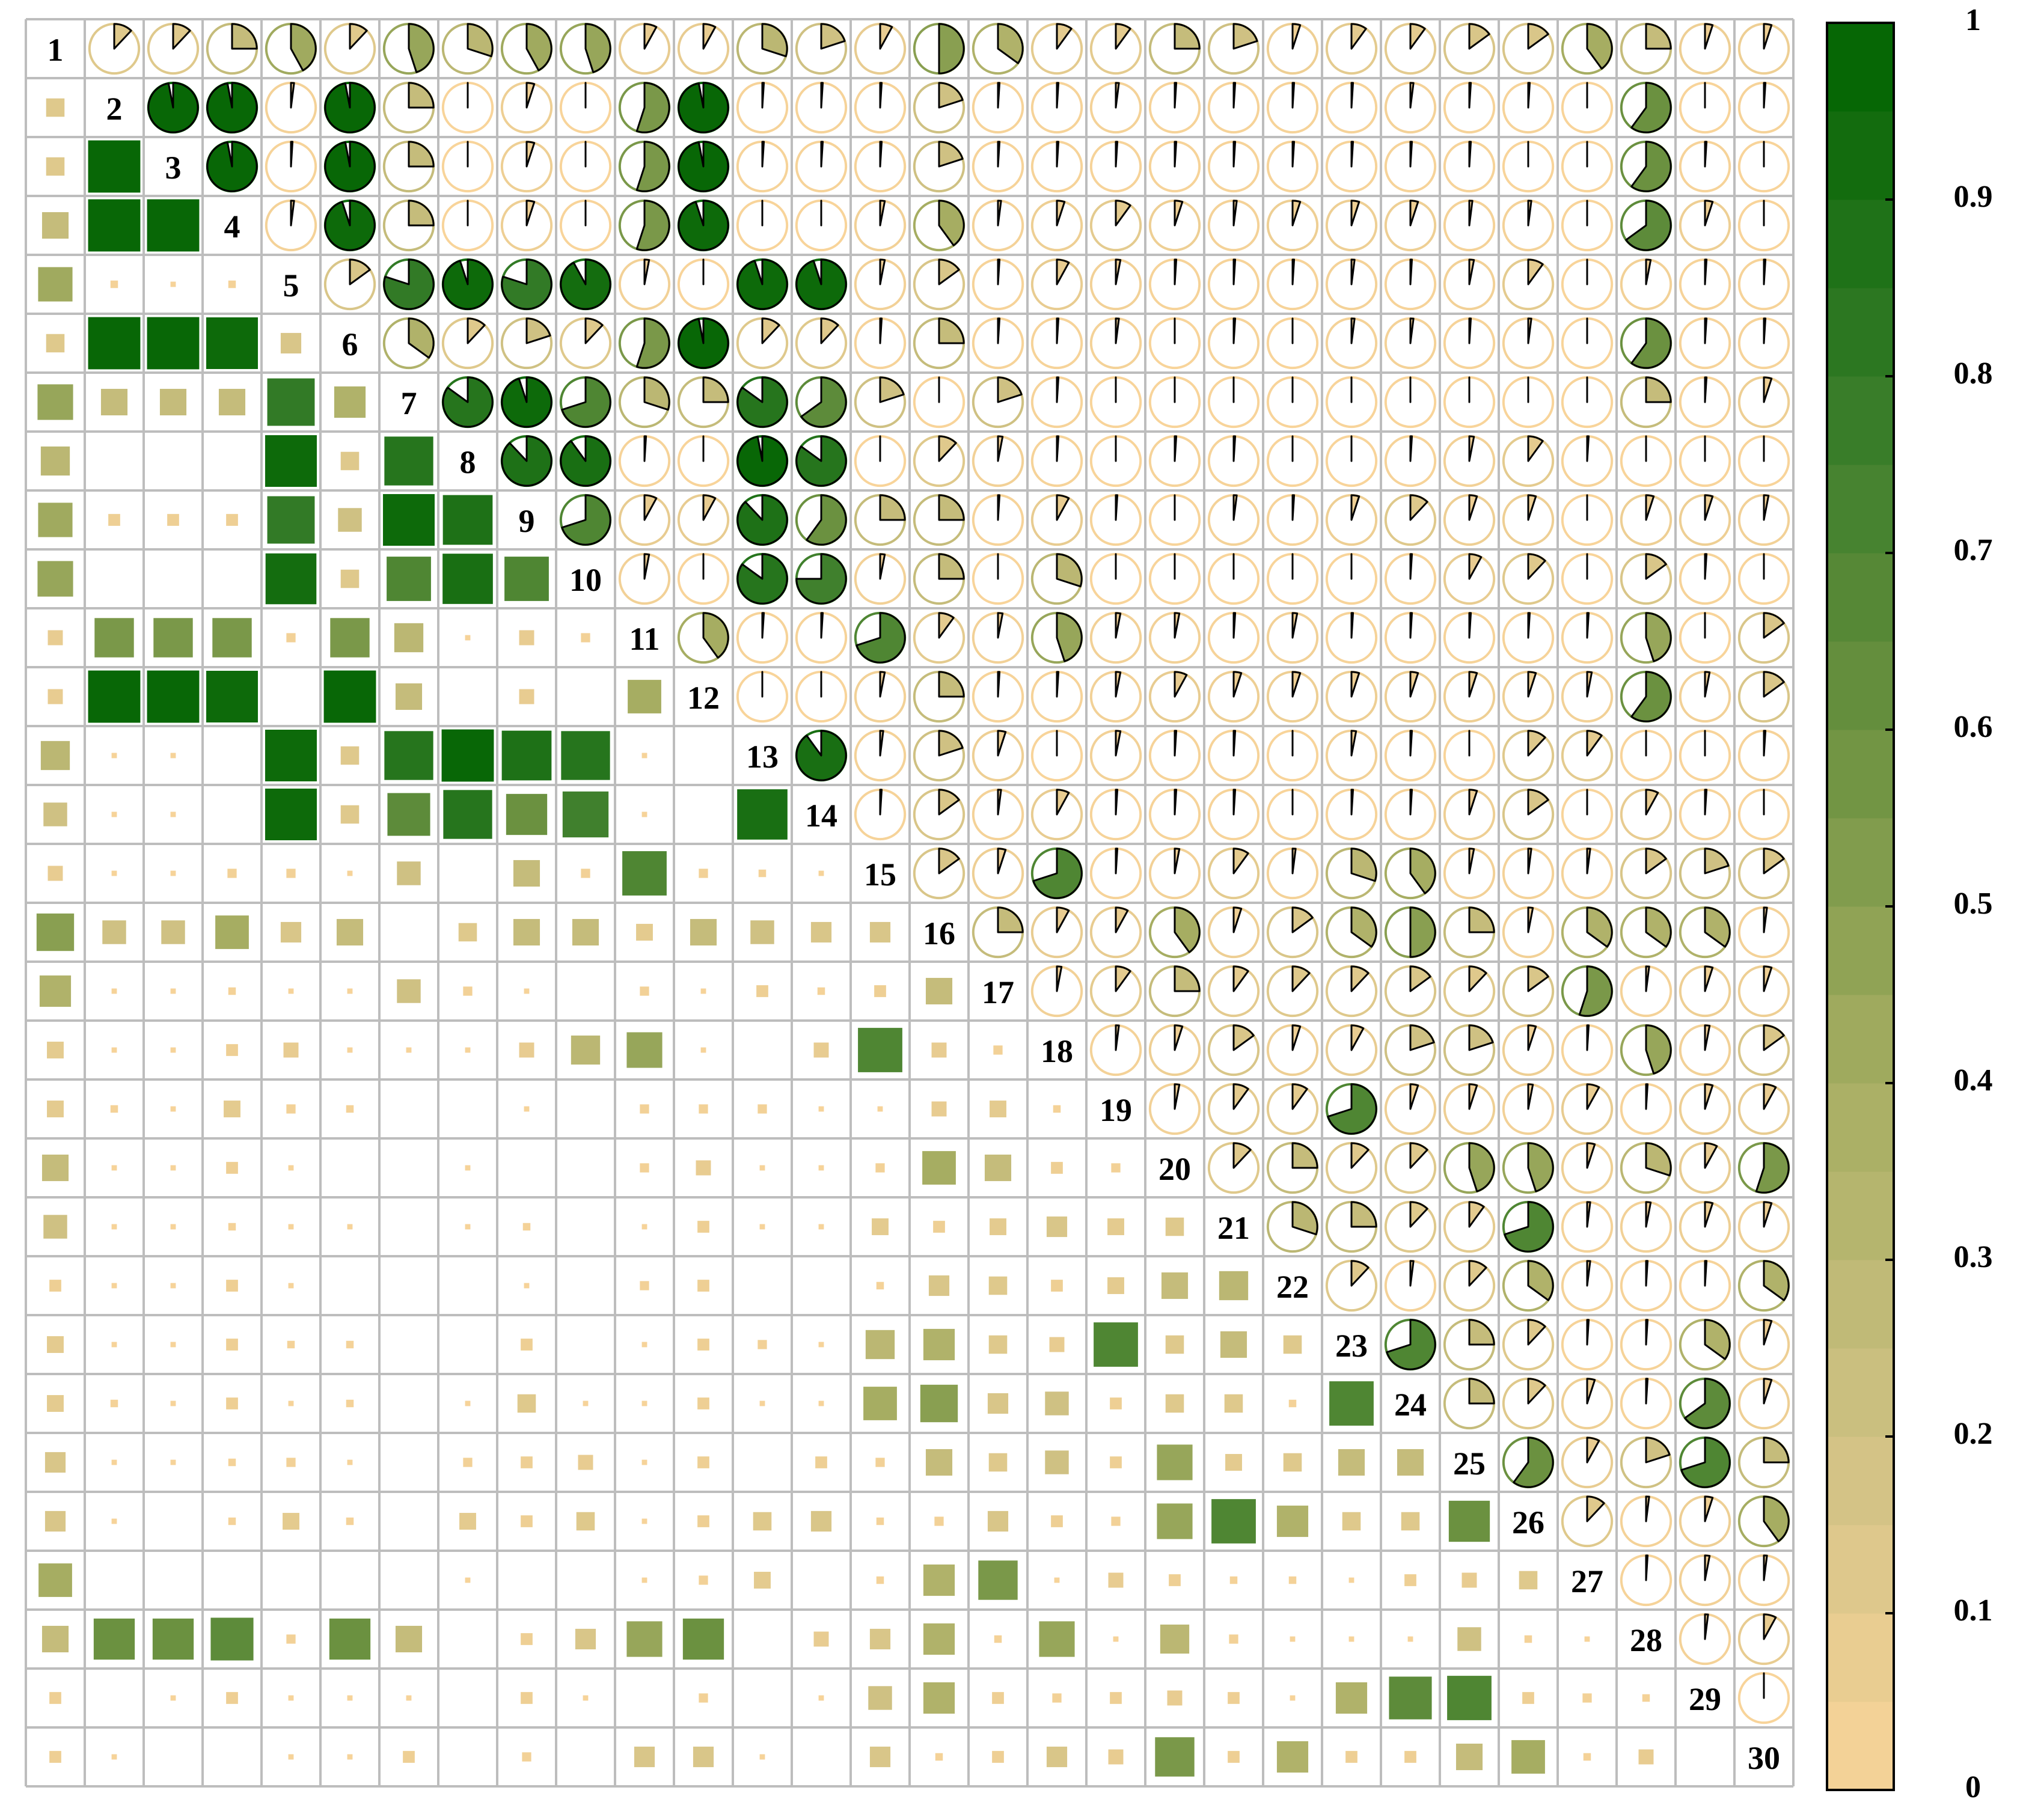 The width and height of the screenshot is (2020, 1820). I want to click on variable-label: 21, so click(1233, 1228).